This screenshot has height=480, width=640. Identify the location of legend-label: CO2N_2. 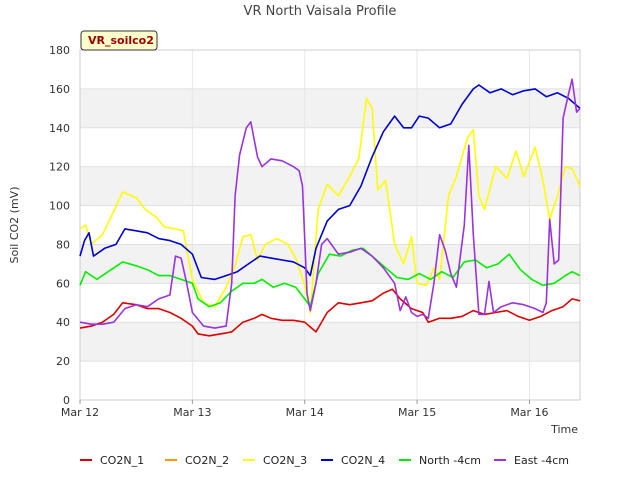
(207, 460).